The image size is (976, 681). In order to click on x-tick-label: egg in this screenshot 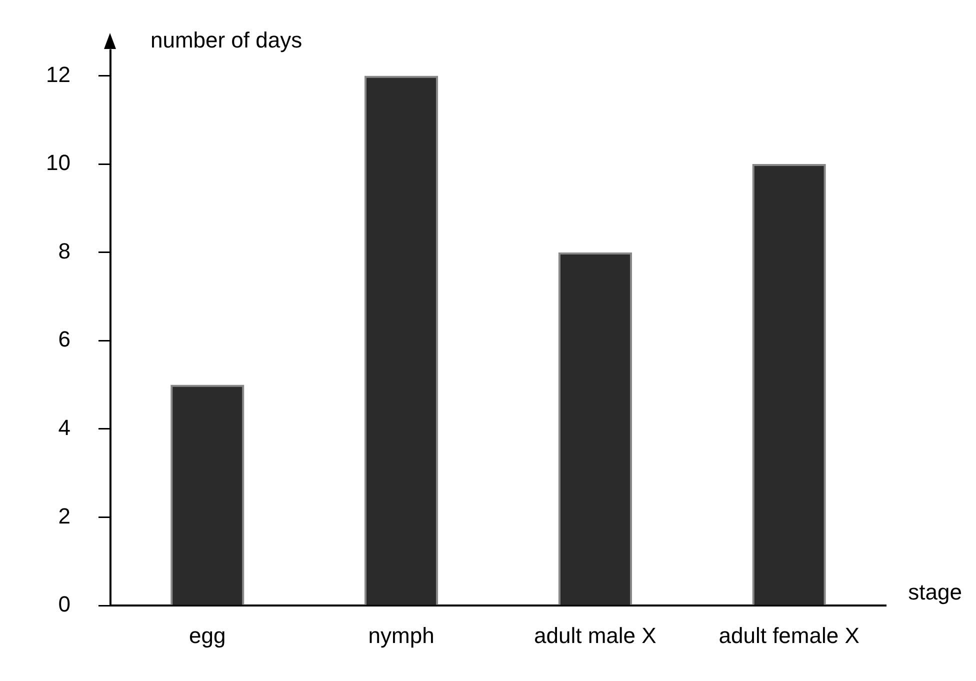, I will do `click(207, 635)`.